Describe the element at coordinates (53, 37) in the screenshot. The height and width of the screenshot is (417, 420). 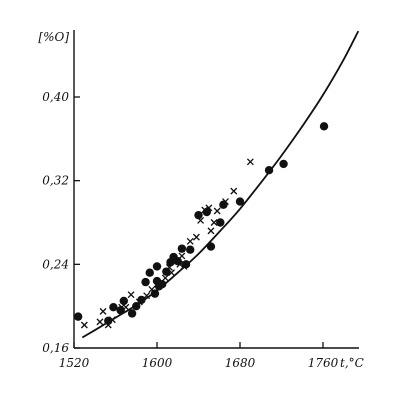
I see `y-axis-label: [%O]` at that location.